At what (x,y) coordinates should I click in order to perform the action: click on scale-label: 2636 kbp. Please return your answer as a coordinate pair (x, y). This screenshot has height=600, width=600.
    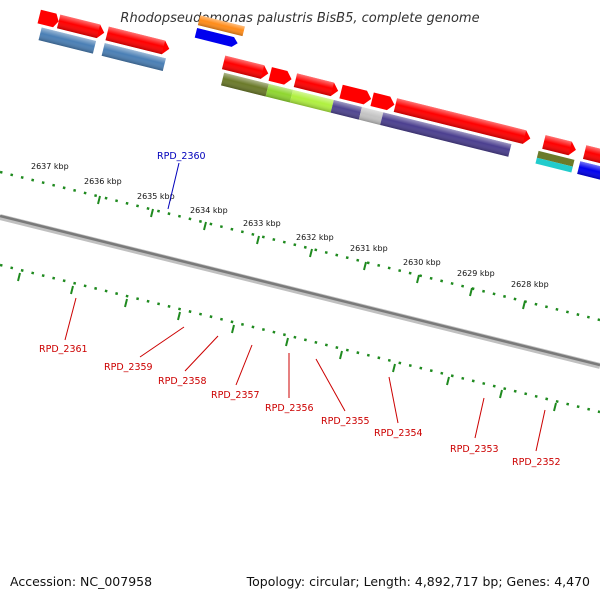
    Looking at the image, I should click on (103, 181).